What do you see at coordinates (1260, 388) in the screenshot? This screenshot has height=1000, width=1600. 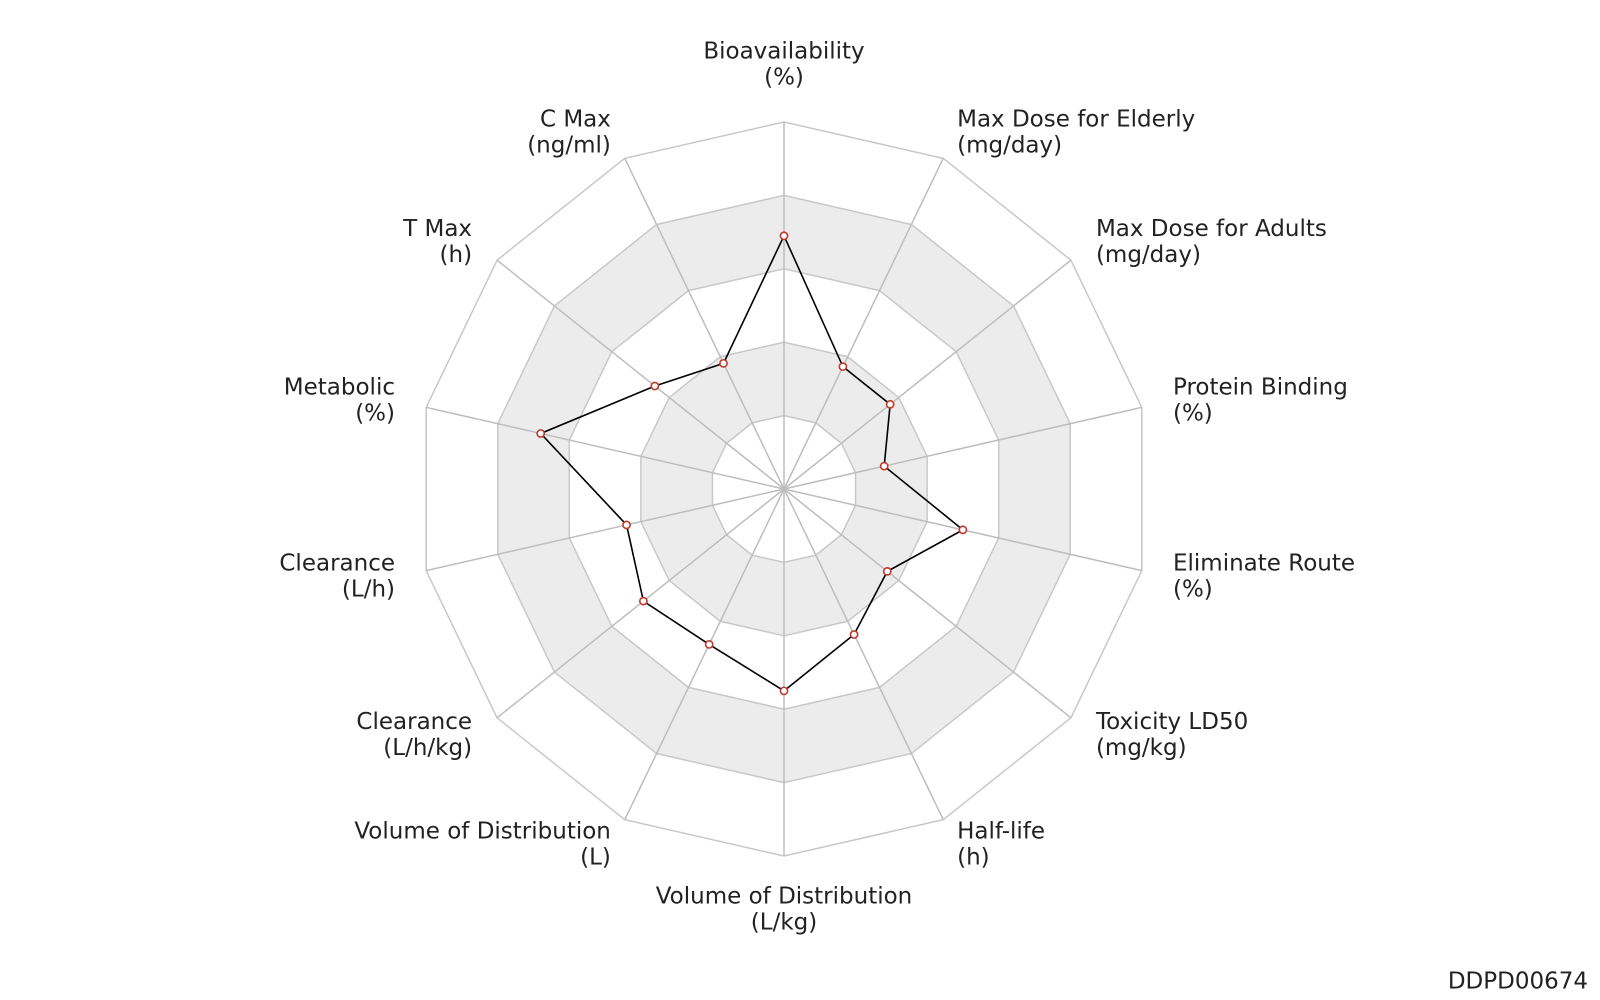 I see `axis-label: Protein Binding` at bounding box center [1260, 388].